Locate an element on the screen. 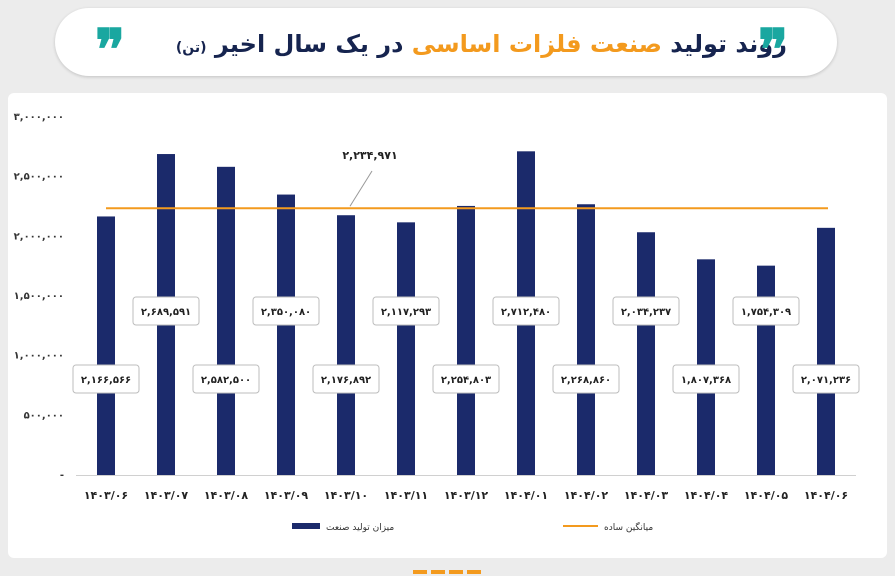  x-tick-label: ۱۴۰۳/۰۸ is located at coordinates (226, 495).